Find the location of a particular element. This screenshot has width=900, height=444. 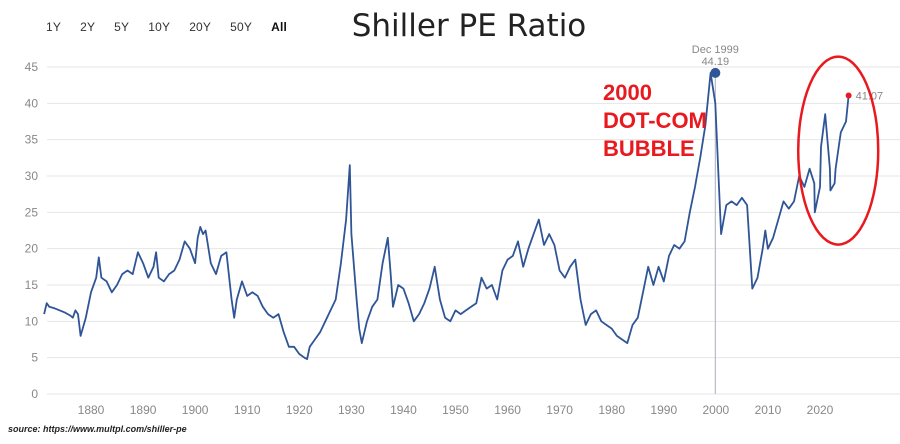

x-tick-label: 1970 is located at coordinates (559, 410).